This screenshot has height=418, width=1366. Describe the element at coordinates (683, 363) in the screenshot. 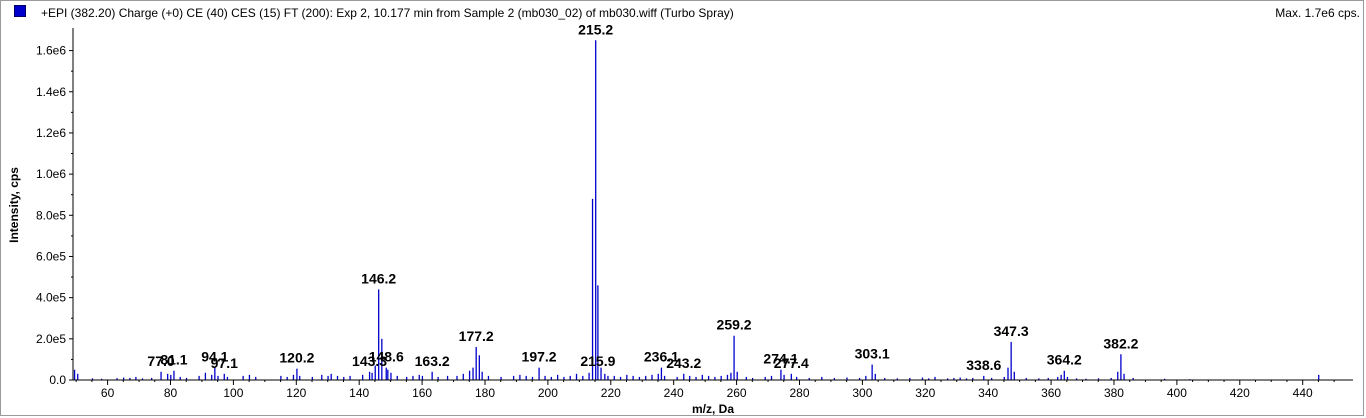

I see `peak-label: 243.2` at that location.